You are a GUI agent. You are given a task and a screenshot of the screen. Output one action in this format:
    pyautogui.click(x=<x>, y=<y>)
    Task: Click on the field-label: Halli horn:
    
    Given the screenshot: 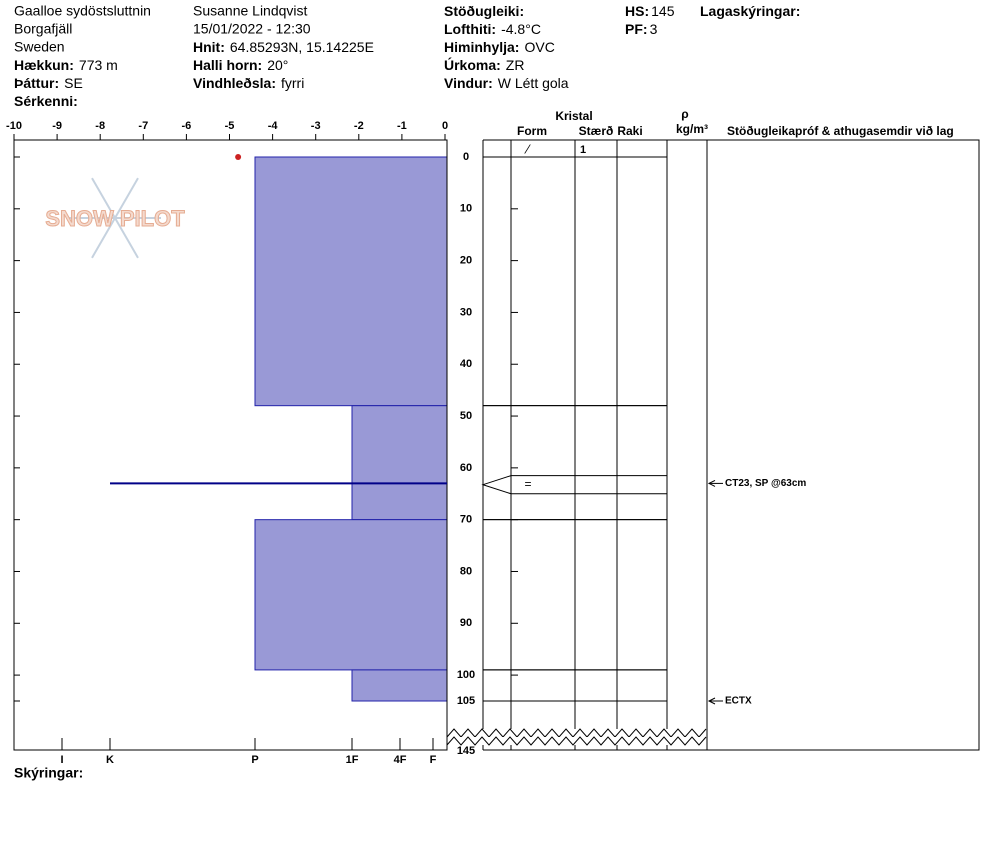 What is the action you would take?
    pyautogui.click(x=227, y=65)
    